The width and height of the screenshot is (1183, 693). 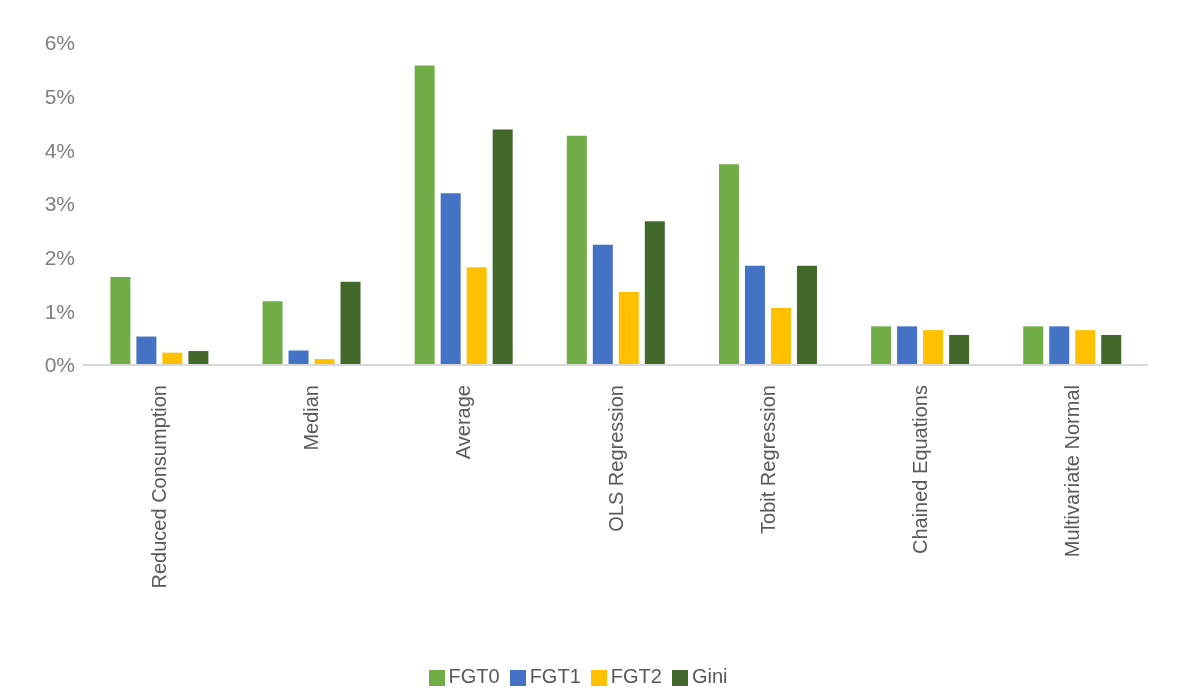 What do you see at coordinates (59, 204) in the screenshot?
I see `y-tick-label: 3%` at bounding box center [59, 204].